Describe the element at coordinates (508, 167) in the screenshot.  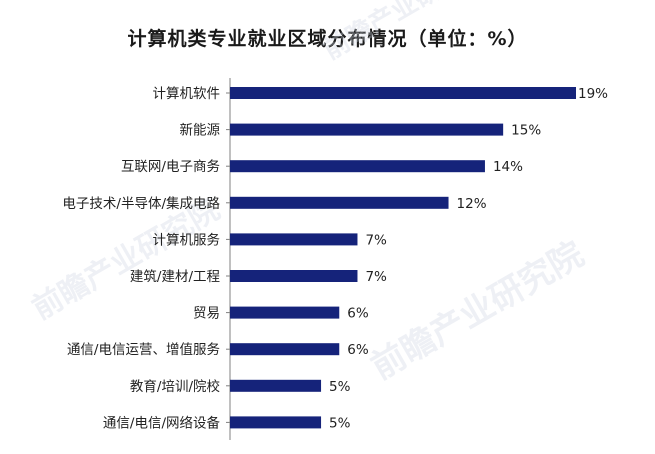
I see `value-label: 14%` at that location.